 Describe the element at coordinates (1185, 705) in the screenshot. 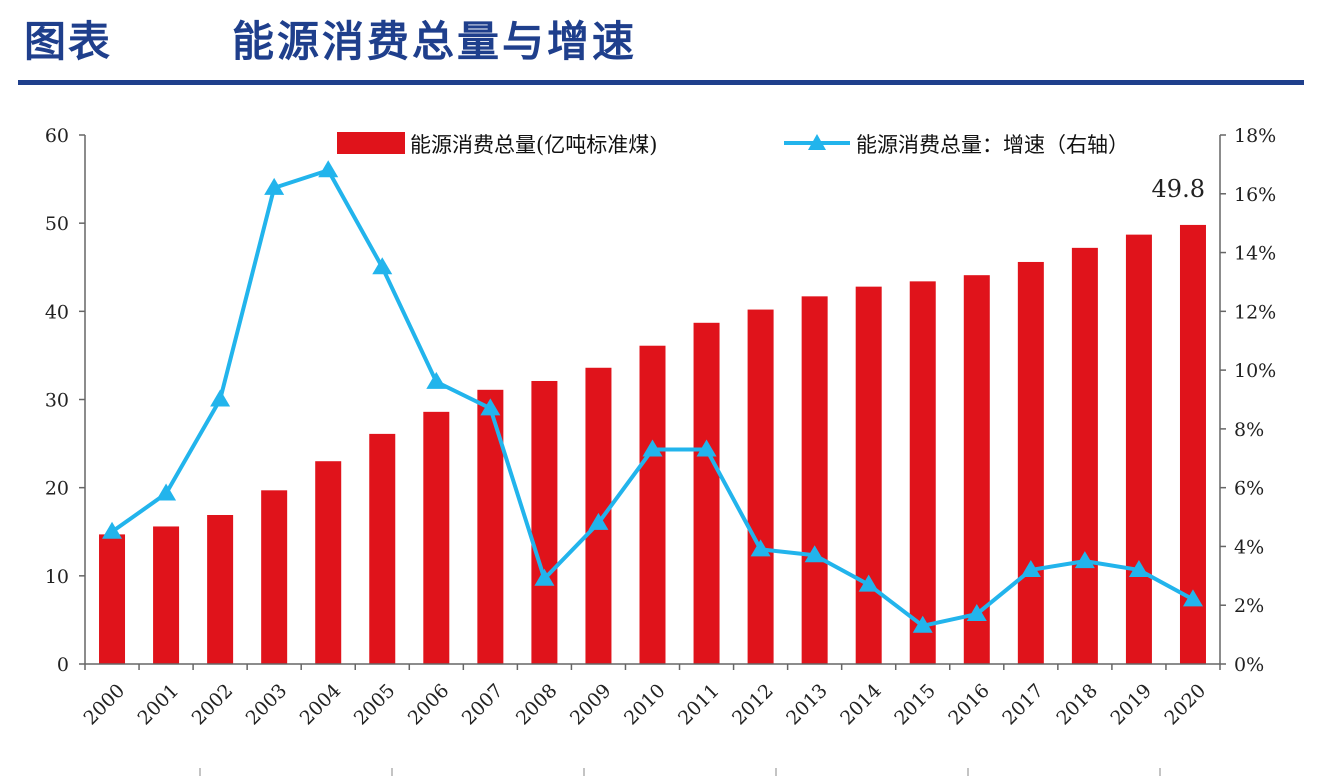

I see `x-tick-label: 2020` at that location.